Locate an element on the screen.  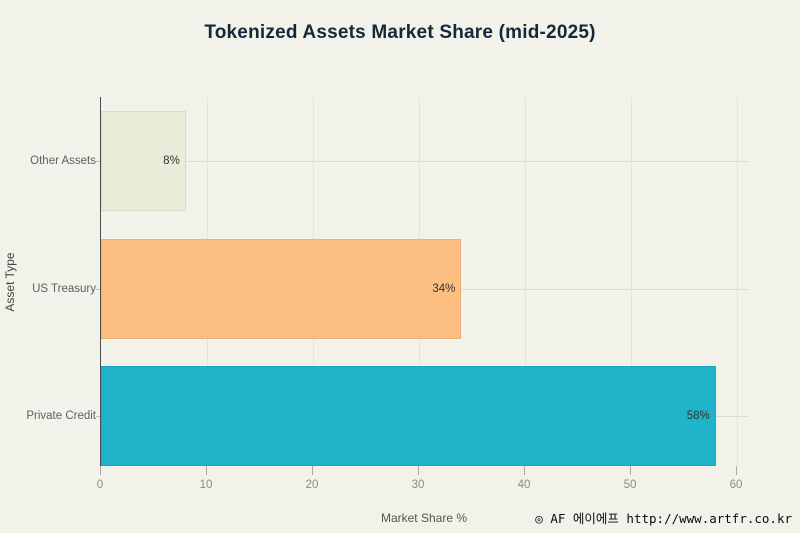
bar-other-assets: 8% is located at coordinates (143, 161).